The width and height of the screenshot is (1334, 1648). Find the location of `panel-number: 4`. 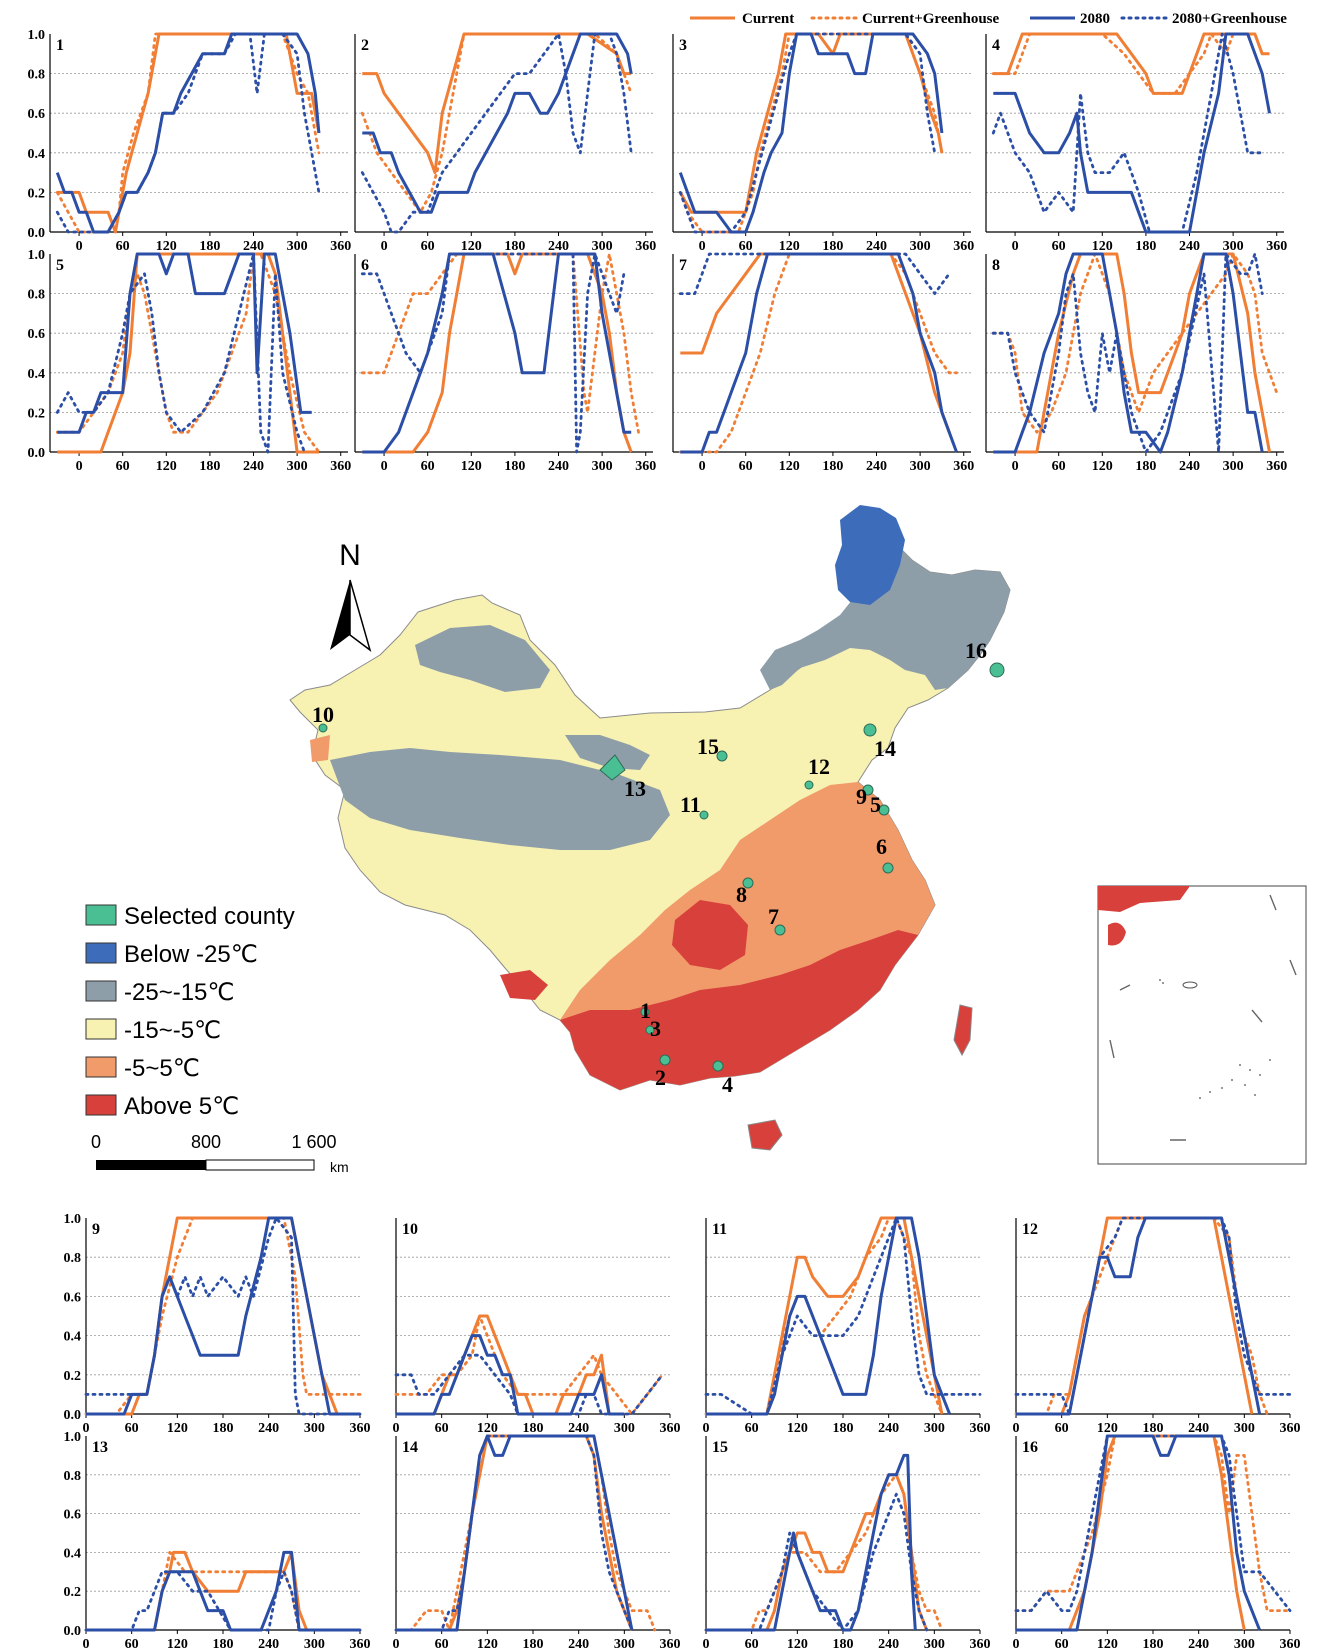

panel-number: 4 is located at coordinates (996, 45).